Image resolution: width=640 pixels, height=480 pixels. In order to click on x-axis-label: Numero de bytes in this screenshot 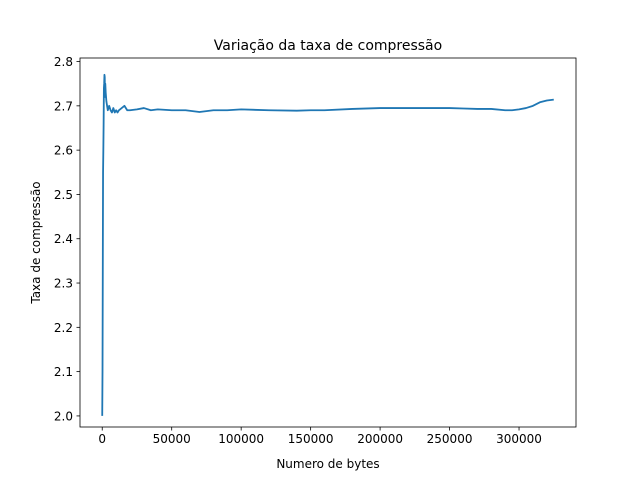, I will do `click(327, 464)`.